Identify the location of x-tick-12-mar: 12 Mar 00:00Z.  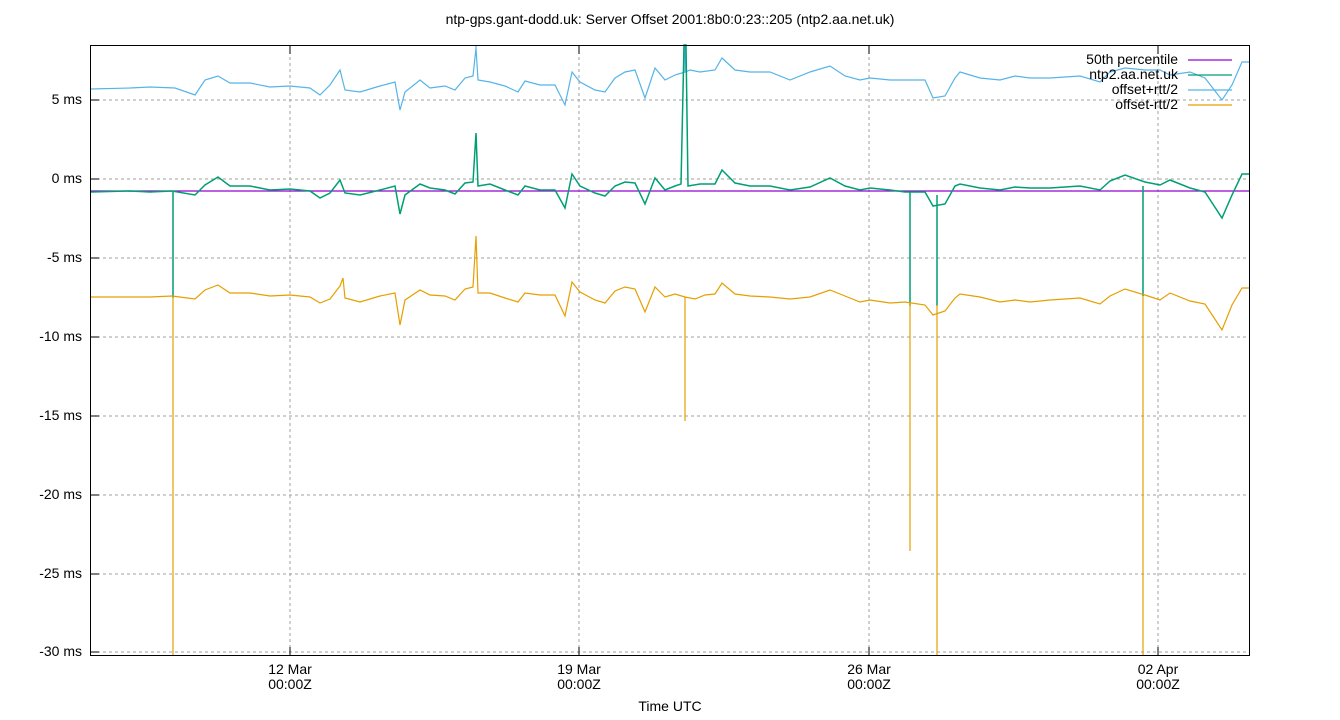
(290, 677).